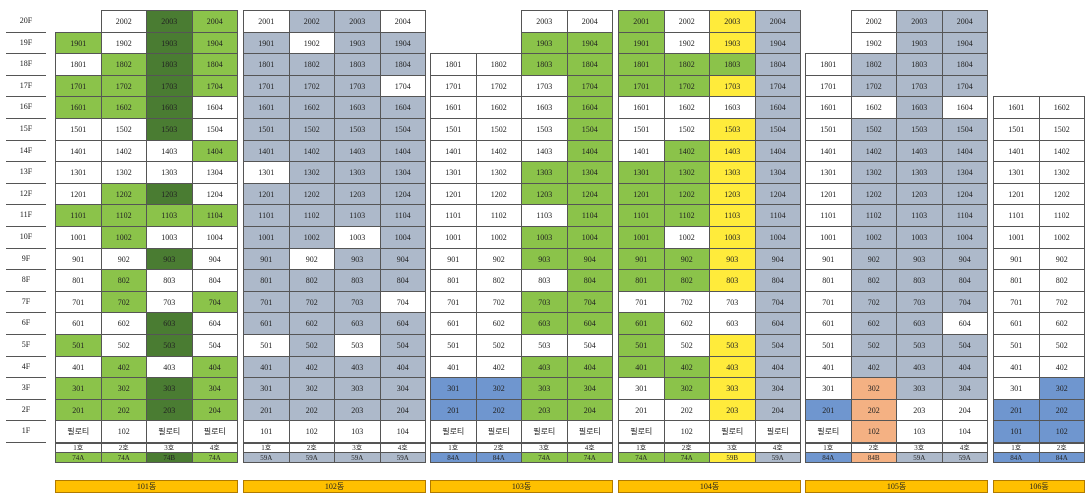 This screenshot has height=498, width=1092. What do you see at coordinates (589, 21) in the screenshot?
I see `unit-cell: 2004` at bounding box center [589, 21].